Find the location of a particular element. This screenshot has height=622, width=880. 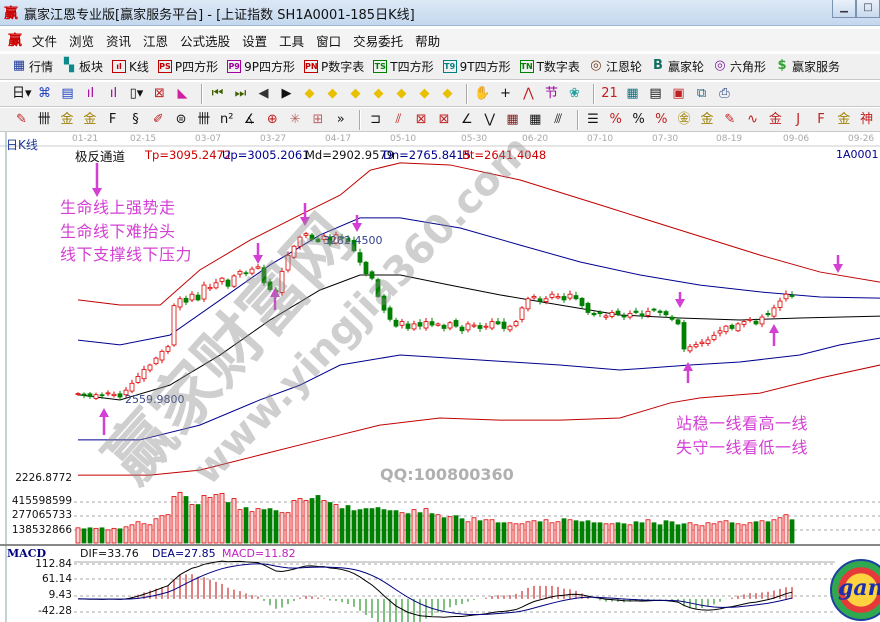

diamond-v-shrink-icon: ◆ is located at coordinates (424, 93).